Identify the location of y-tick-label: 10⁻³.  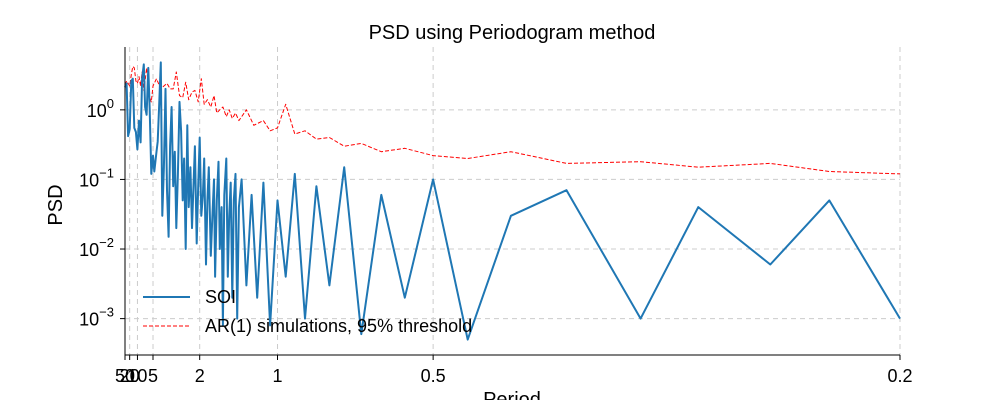
(96, 317).